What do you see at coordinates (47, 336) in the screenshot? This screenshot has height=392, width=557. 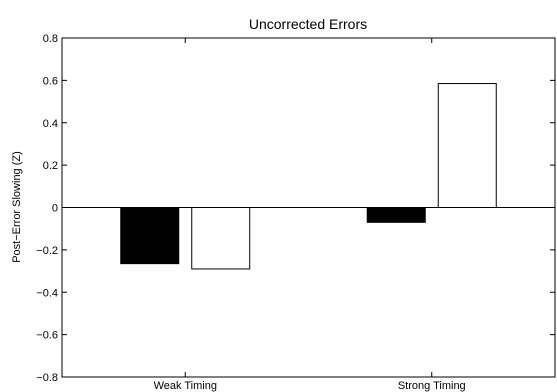 I see `y-tick-label: −0.6` at bounding box center [47, 336].